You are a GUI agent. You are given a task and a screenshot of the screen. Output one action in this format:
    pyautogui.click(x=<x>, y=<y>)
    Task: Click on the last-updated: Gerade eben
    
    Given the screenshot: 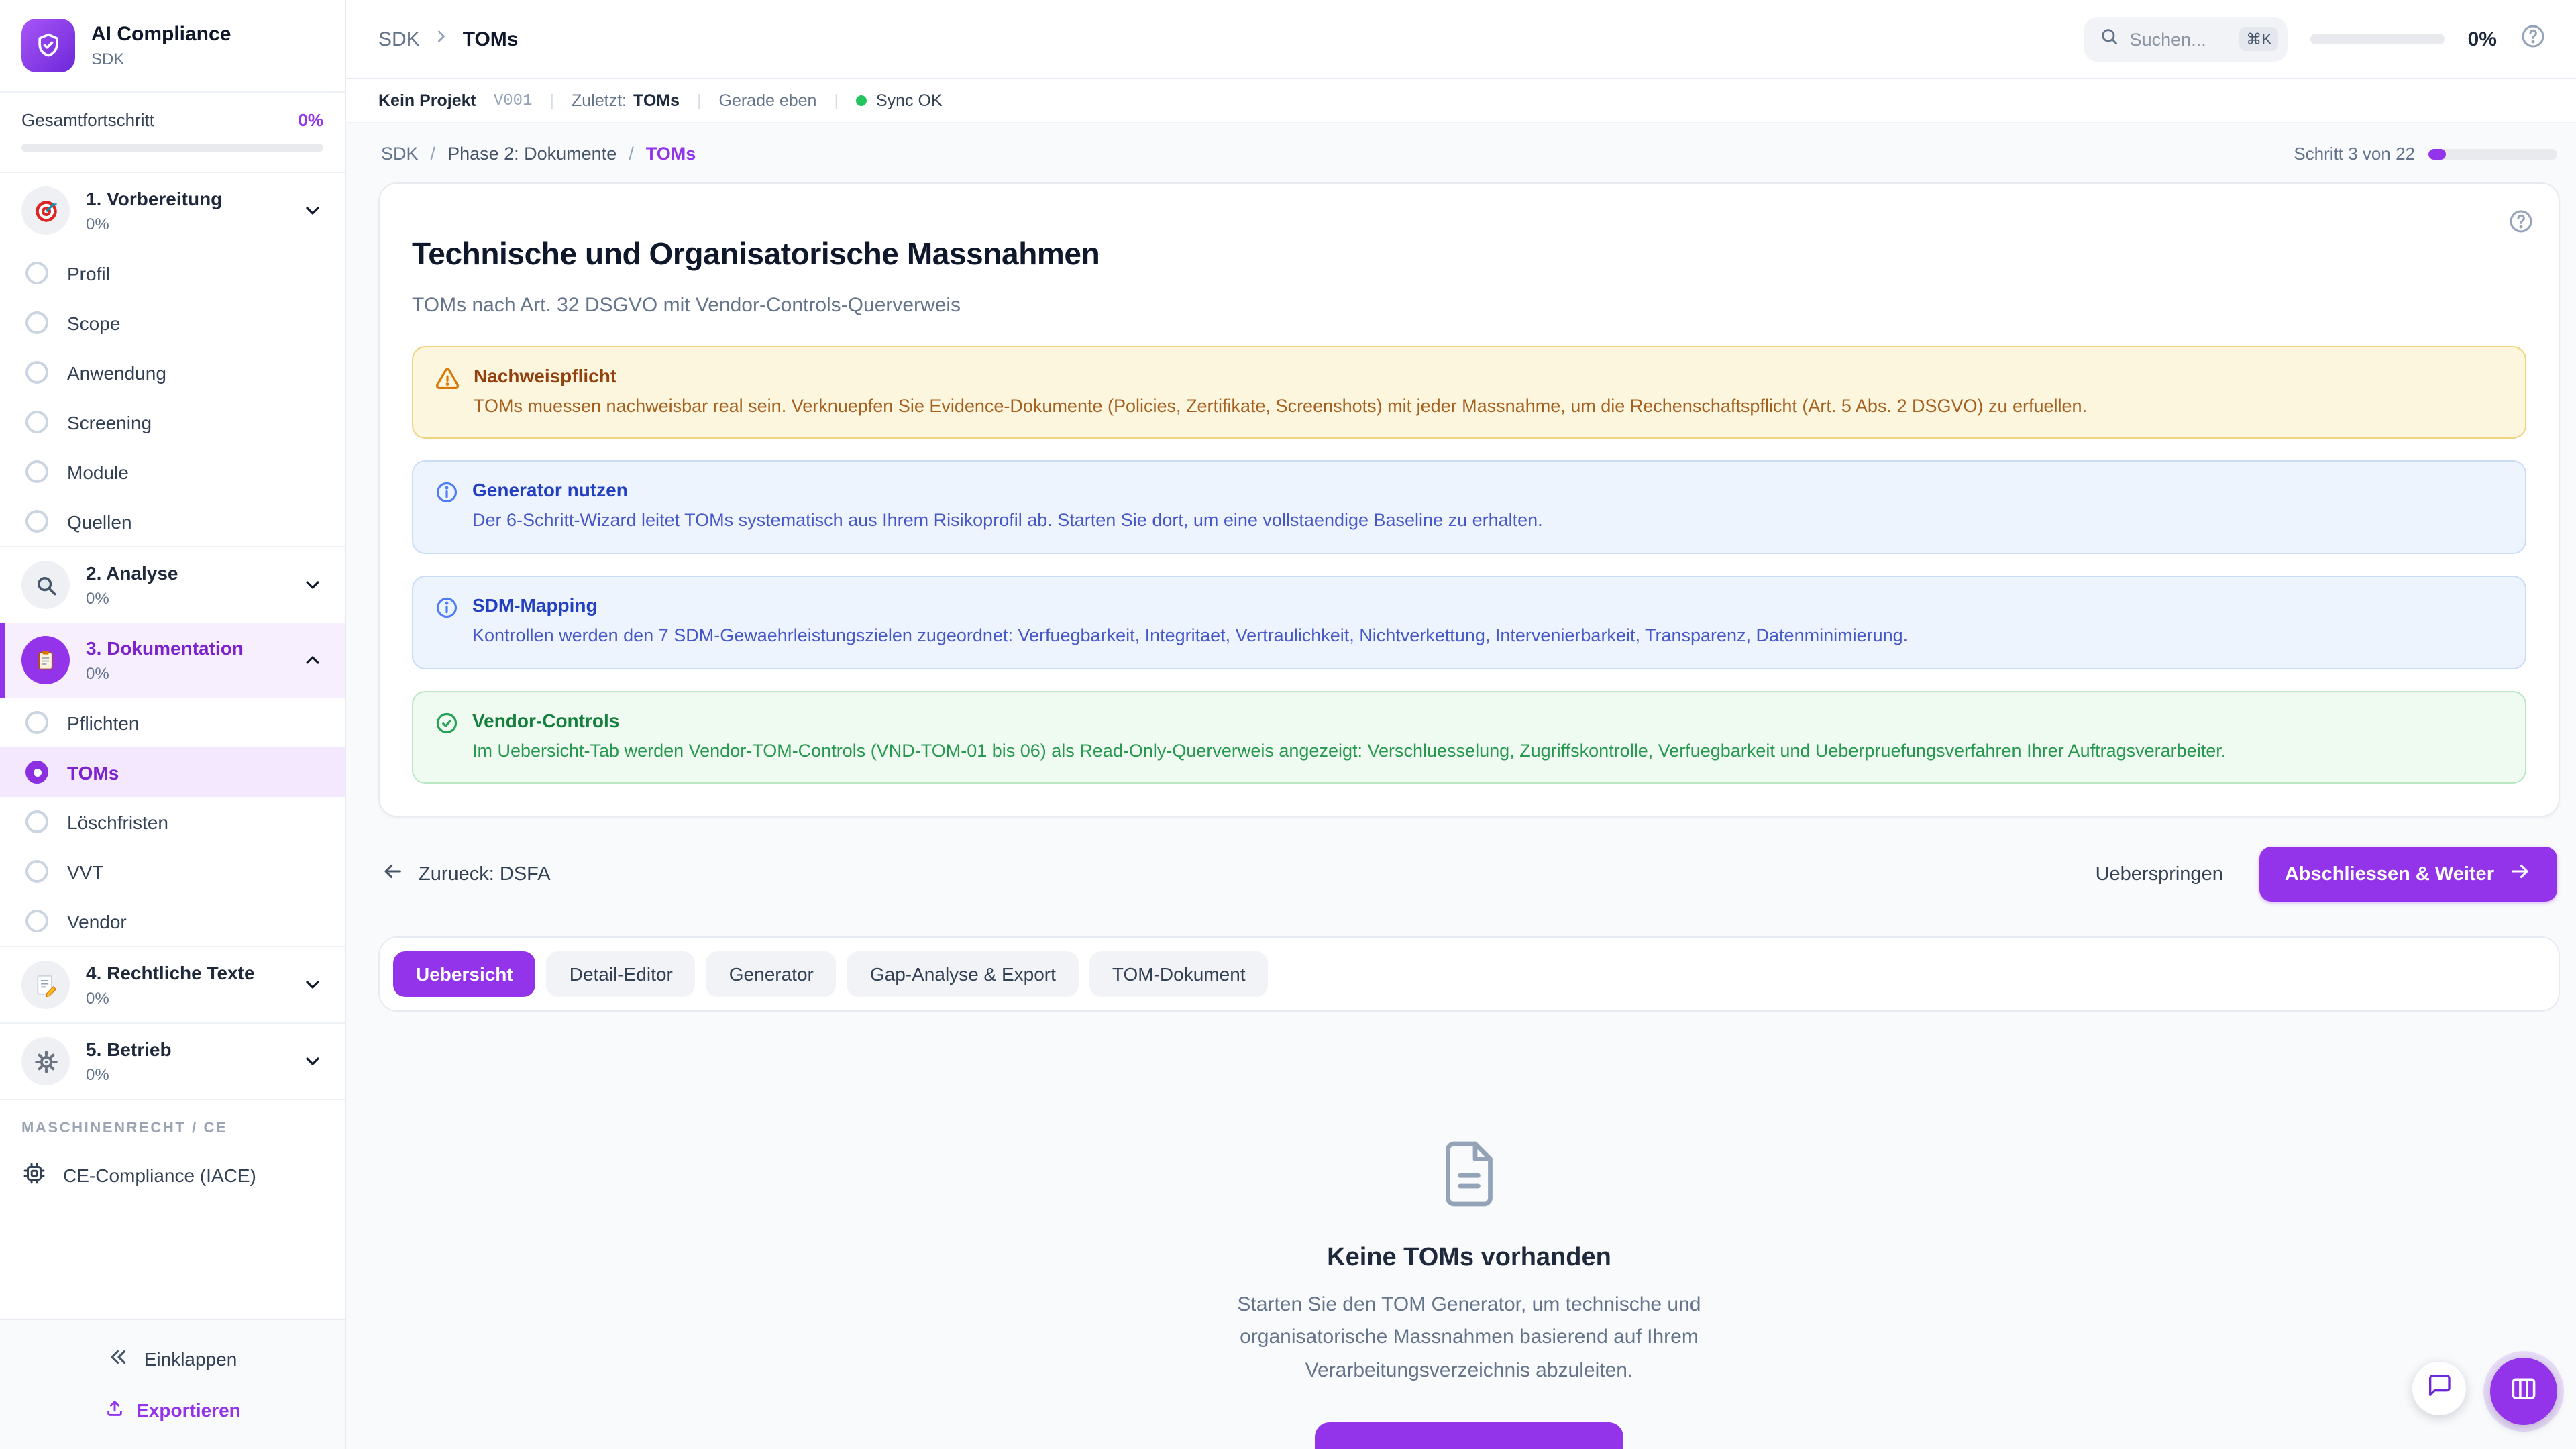 What is the action you would take?
    pyautogui.click(x=767, y=100)
    